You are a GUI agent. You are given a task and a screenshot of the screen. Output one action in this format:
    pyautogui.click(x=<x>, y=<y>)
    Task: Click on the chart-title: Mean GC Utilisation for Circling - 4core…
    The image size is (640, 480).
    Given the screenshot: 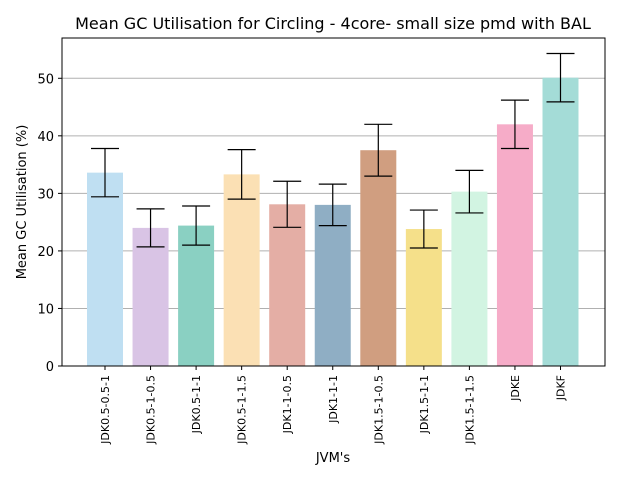 What is the action you would take?
    pyautogui.click(x=333, y=23)
    